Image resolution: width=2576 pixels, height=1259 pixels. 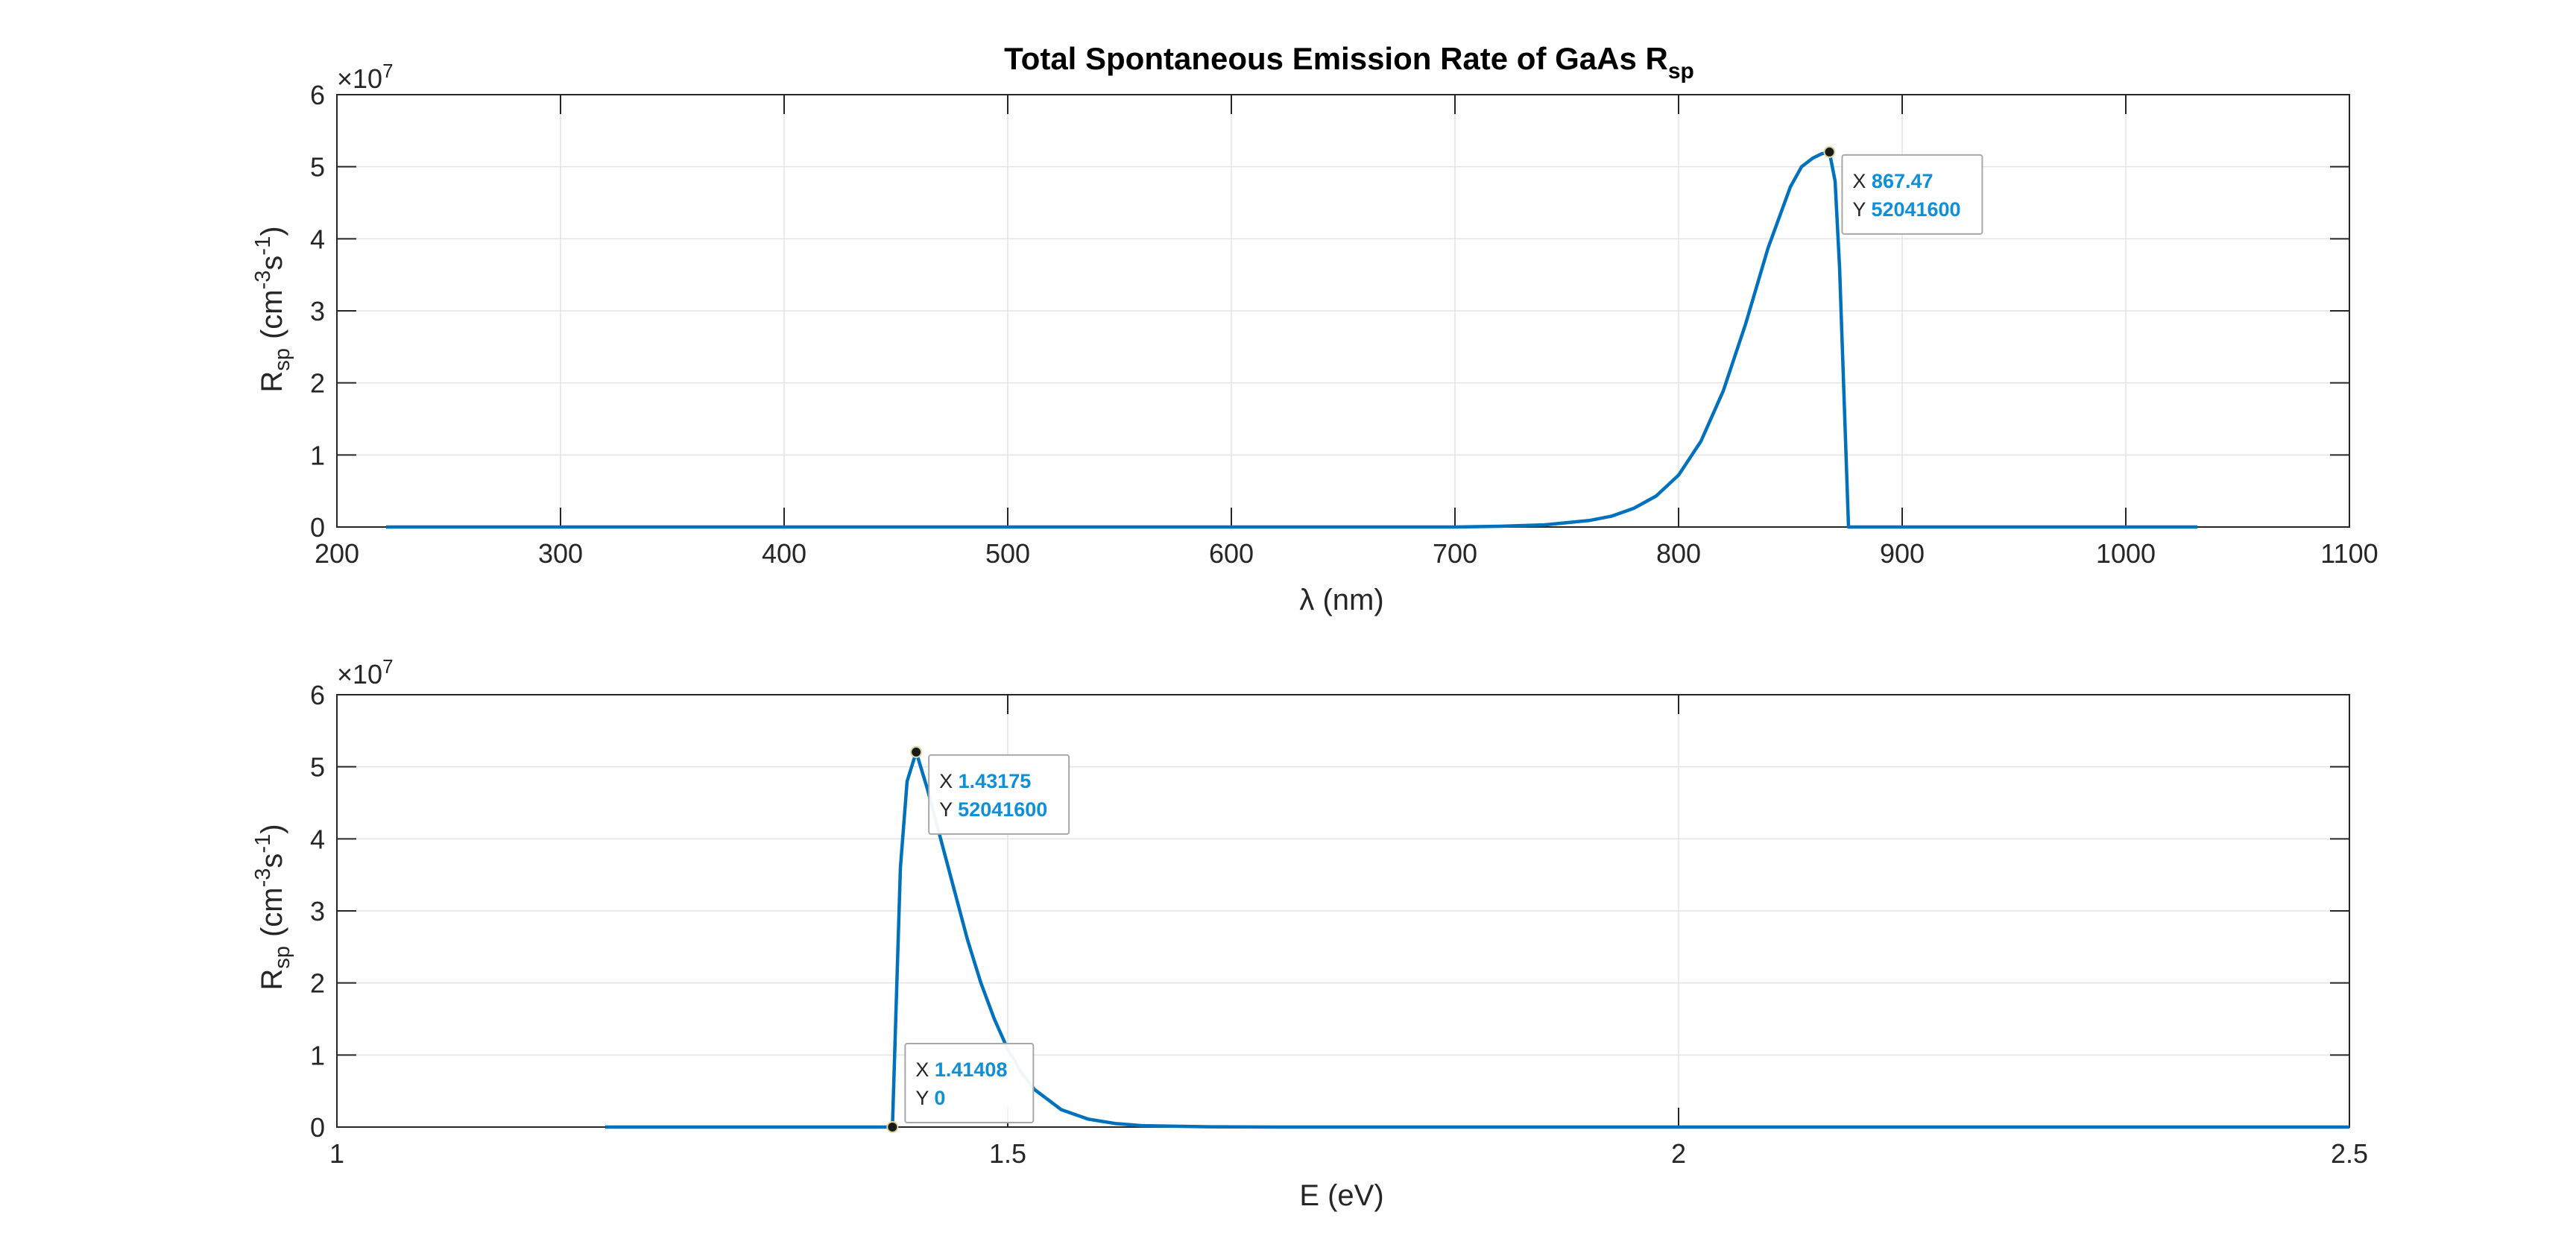 What do you see at coordinates (2126, 553) in the screenshot?
I see `x-tick-label: 1000` at bounding box center [2126, 553].